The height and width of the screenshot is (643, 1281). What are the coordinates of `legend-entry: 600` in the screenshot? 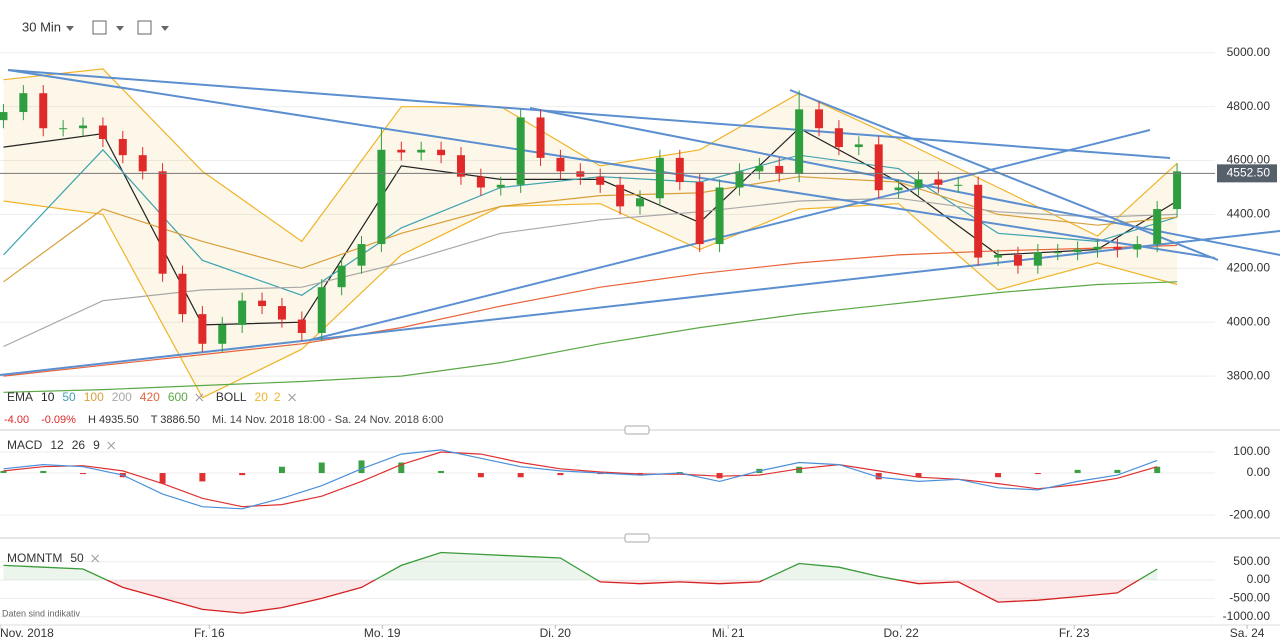 It's located at (178, 397).